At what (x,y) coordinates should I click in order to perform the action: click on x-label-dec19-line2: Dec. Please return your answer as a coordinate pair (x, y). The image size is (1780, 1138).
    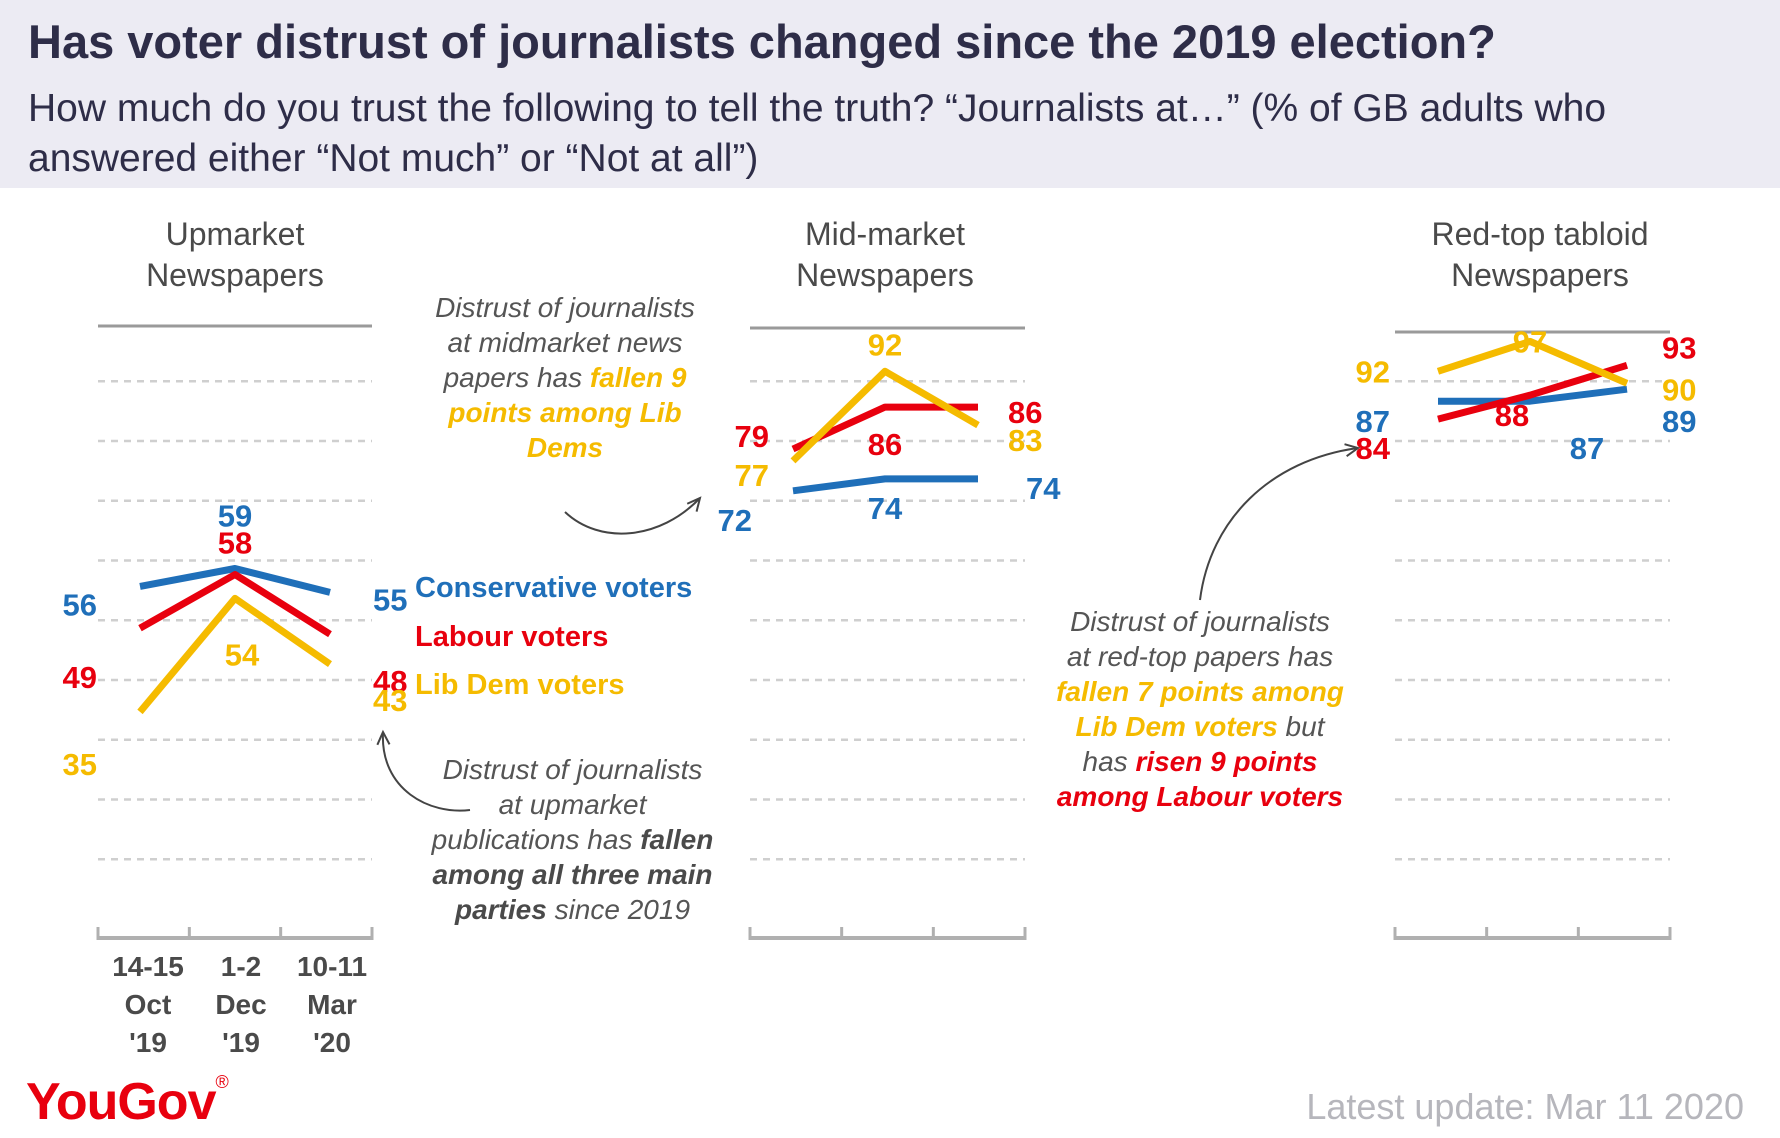
    Looking at the image, I should click on (241, 1004).